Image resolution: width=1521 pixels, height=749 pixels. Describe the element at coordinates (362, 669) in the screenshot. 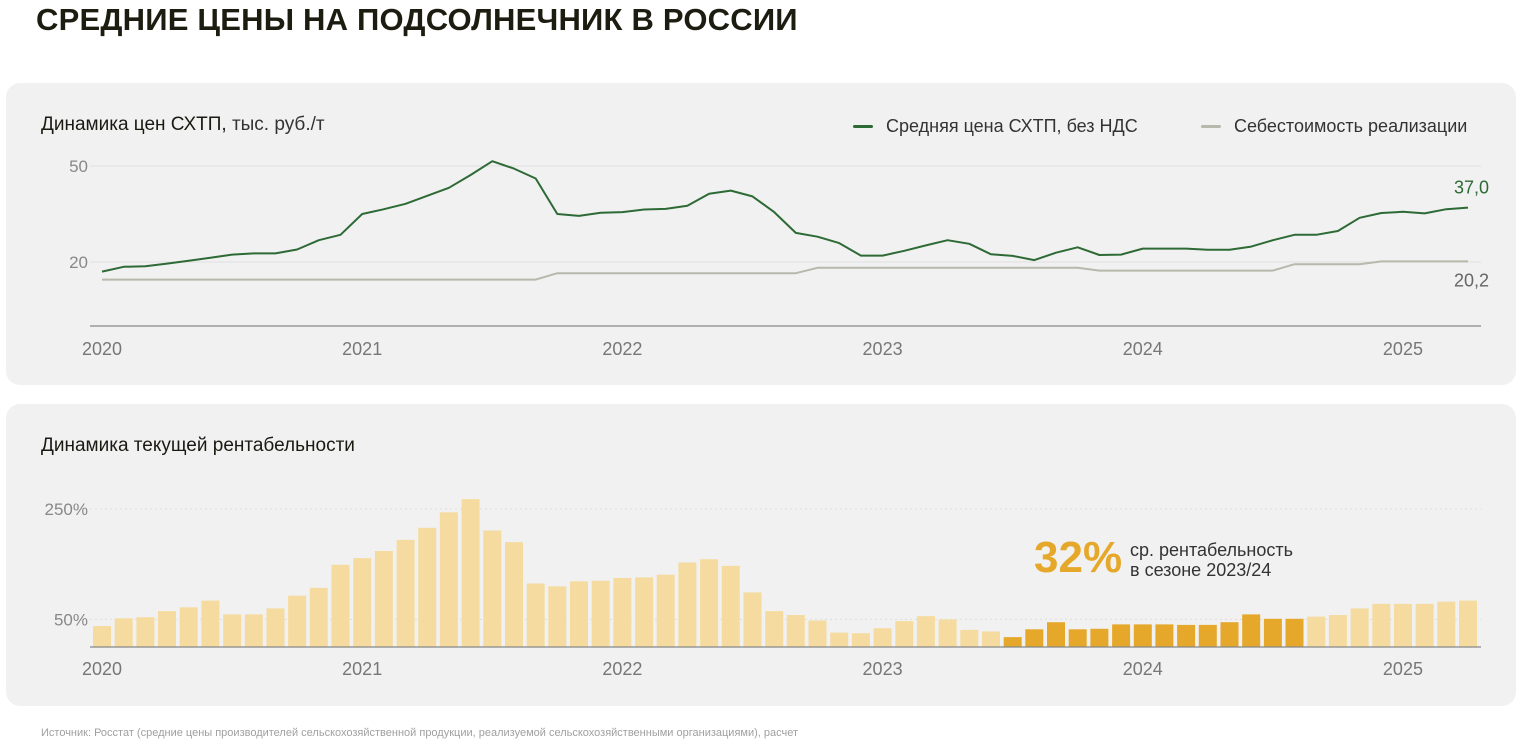

I see `bar-x-tick-label: 2021` at that location.